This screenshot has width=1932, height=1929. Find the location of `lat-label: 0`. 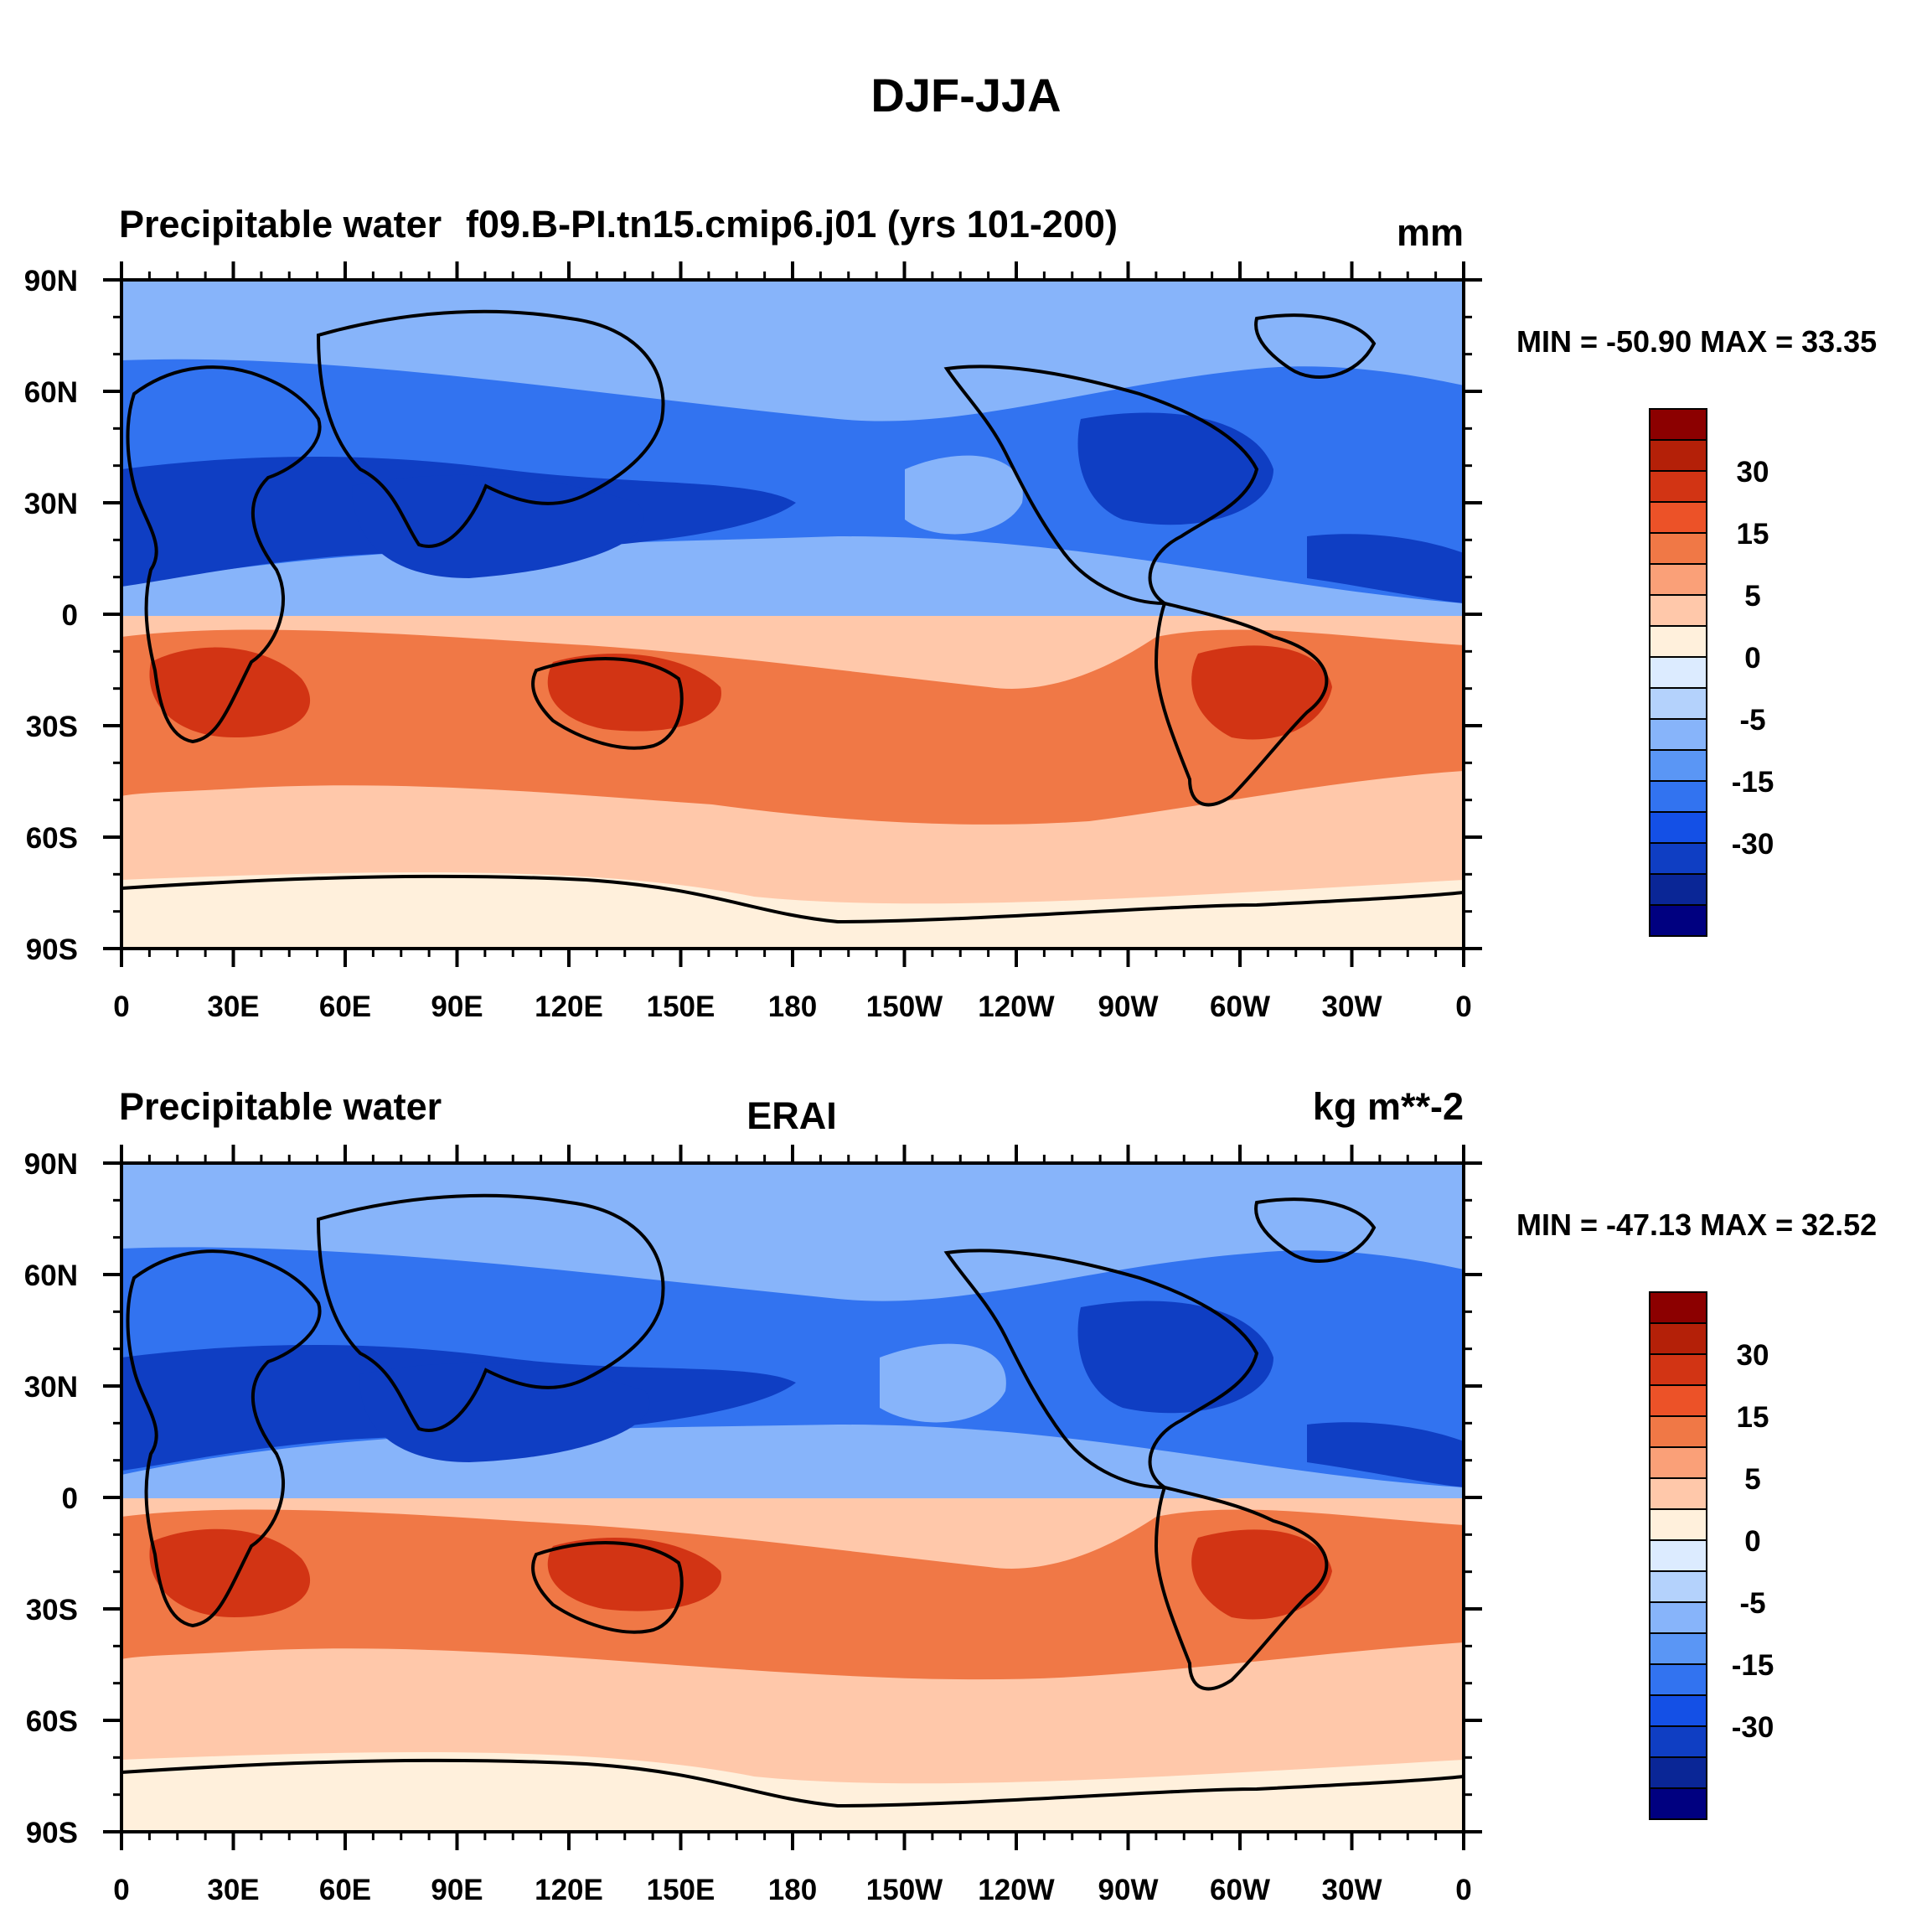

lat-label: 0 is located at coordinates (70, 1498).